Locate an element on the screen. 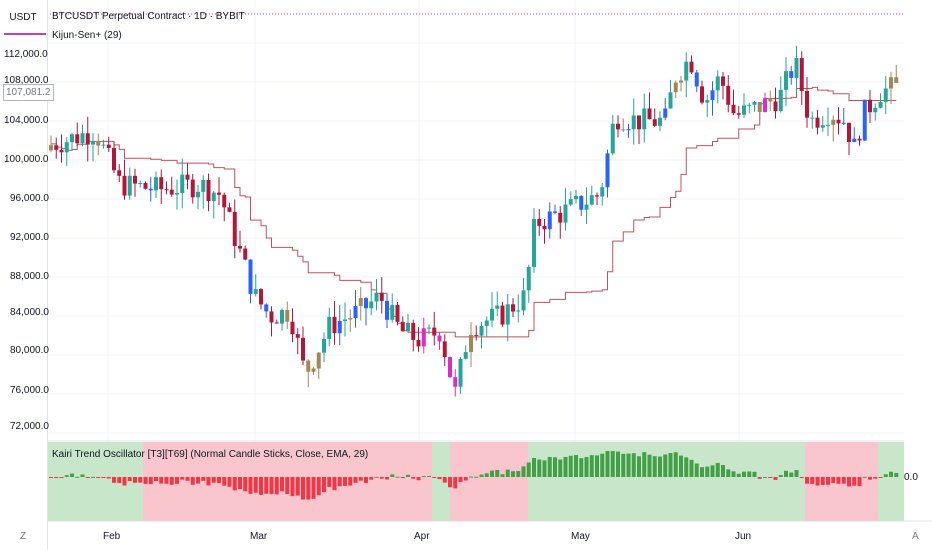  currency-button: USDT is located at coordinates (23, 17).